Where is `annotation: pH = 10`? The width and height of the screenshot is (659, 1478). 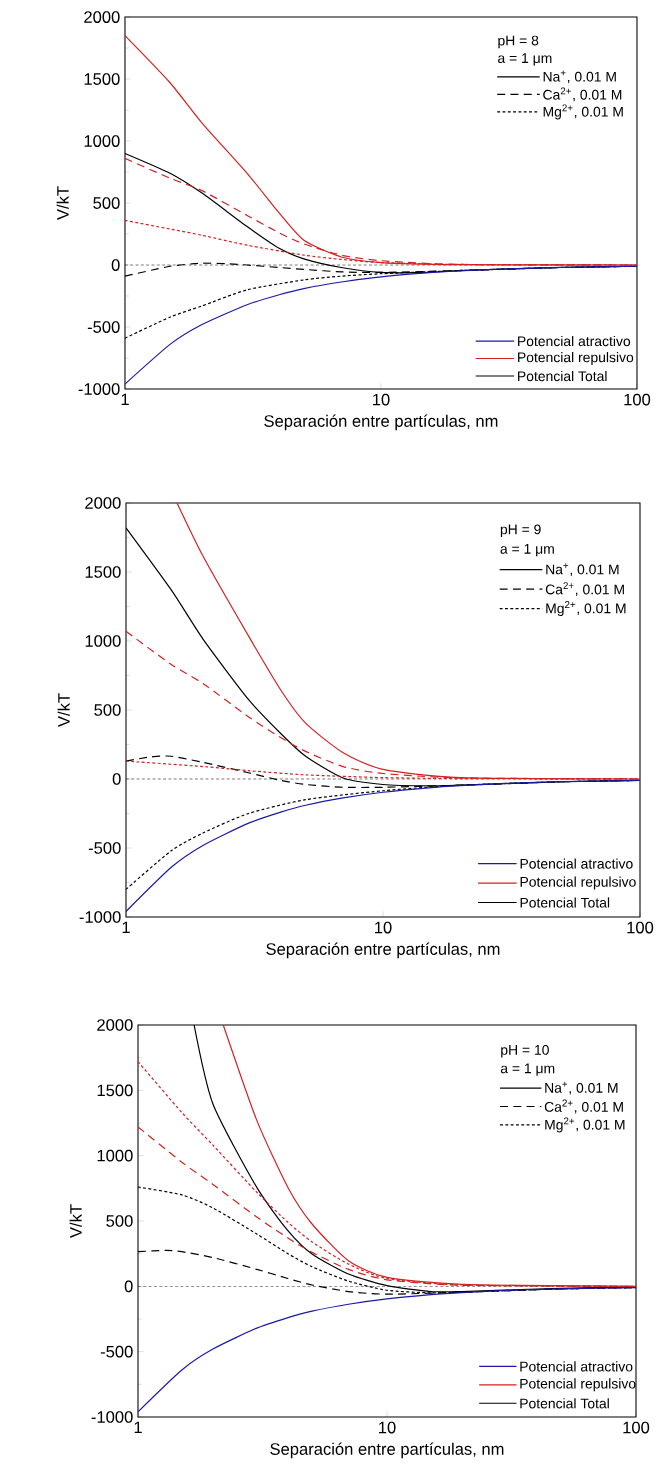
annotation: pH = 10 is located at coordinates (525, 1051).